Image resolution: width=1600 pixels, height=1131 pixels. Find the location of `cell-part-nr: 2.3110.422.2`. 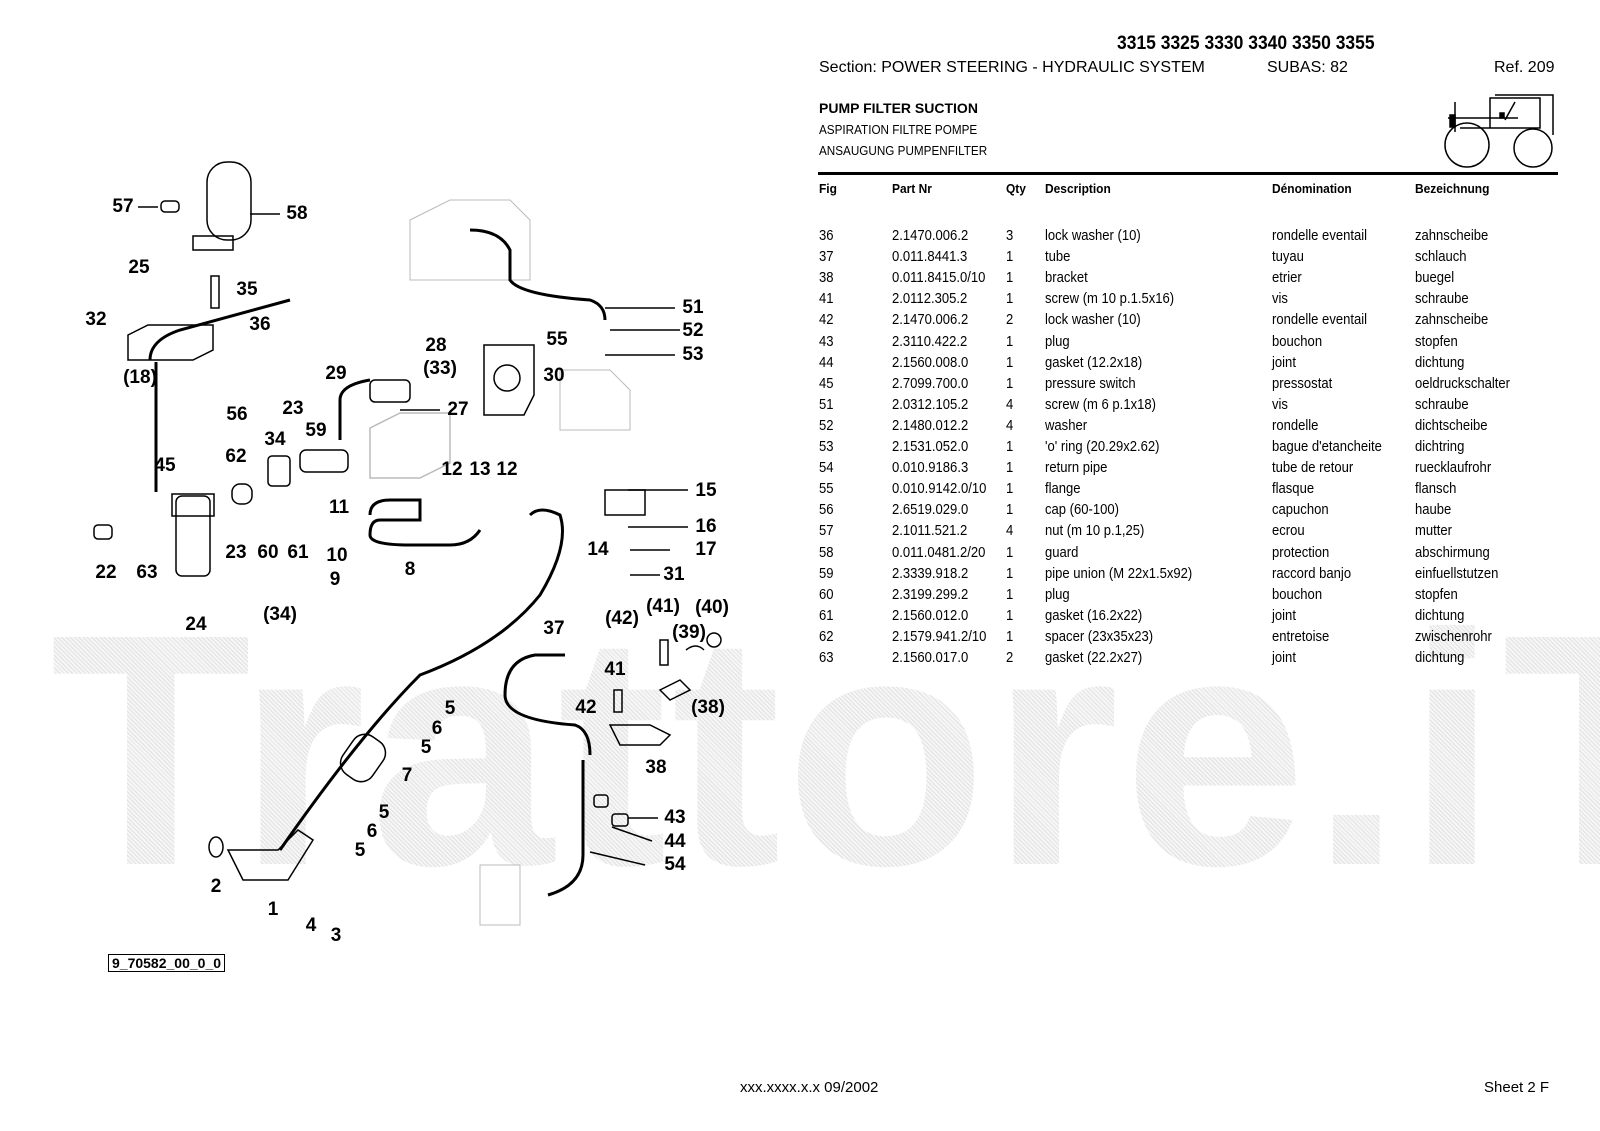

cell-part-nr: 2.3110.422.2 is located at coordinates (930, 341).